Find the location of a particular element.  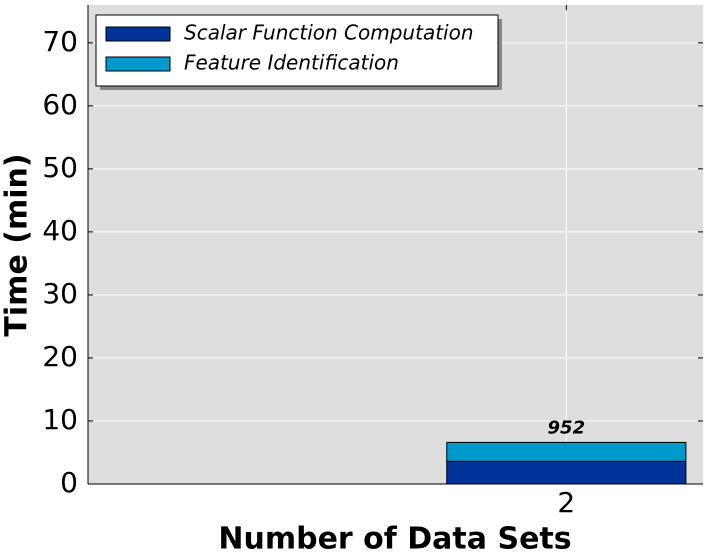

x-tick-label: 2 is located at coordinates (566, 502).